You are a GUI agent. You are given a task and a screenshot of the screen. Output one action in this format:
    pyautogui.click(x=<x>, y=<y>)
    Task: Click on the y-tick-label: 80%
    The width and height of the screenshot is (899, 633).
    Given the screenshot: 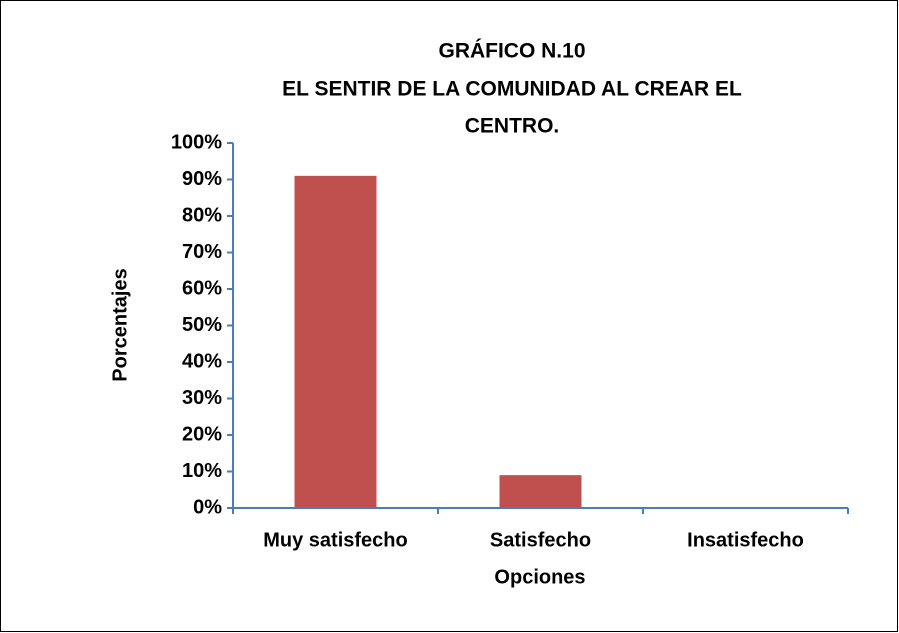 What is the action you would take?
    pyautogui.click(x=202, y=215)
    